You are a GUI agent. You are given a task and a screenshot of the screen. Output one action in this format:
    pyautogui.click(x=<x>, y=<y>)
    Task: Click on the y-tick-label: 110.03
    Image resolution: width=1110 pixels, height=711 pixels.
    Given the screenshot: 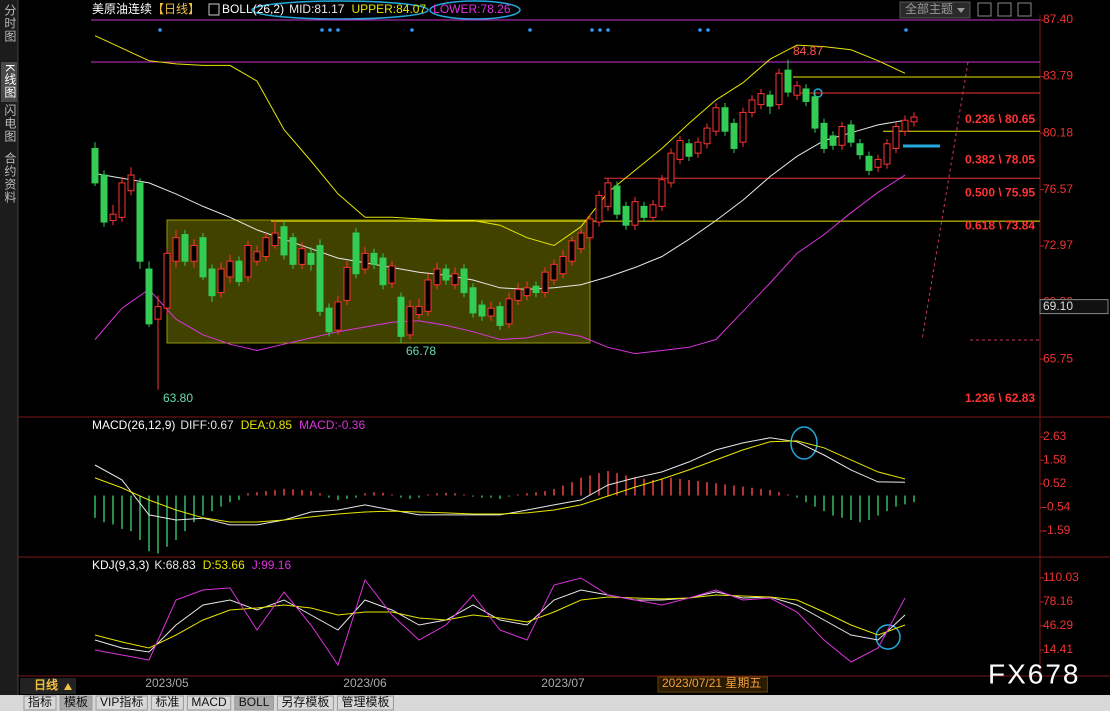 What is the action you would take?
    pyautogui.click(x=1061, y=577)
    